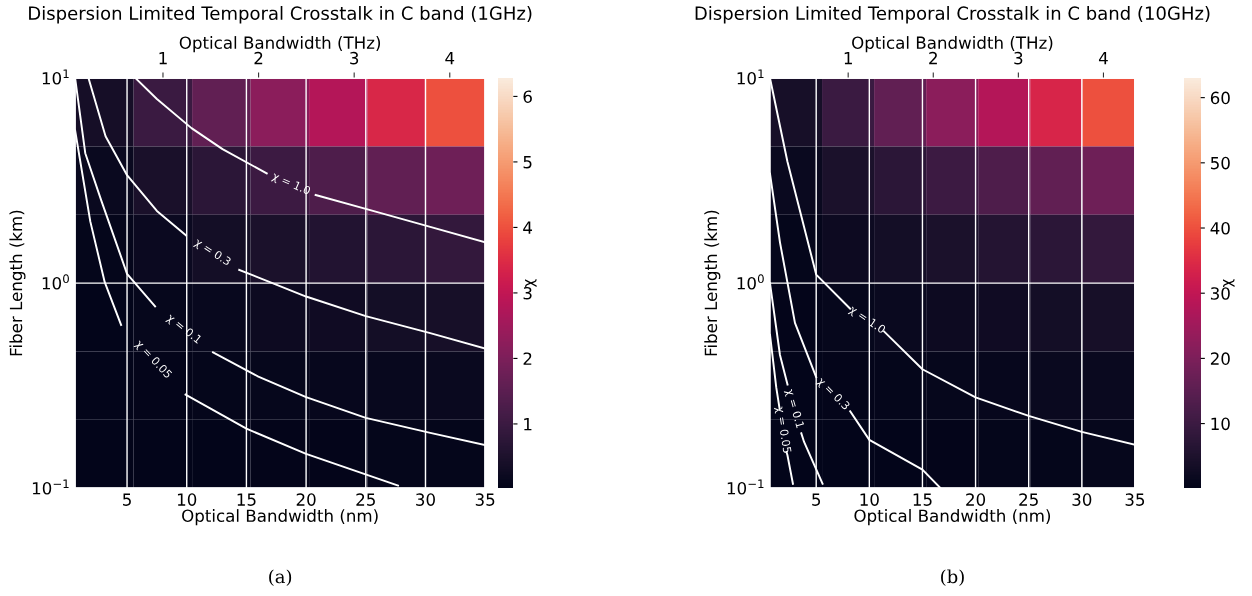 The width and height of the screenshot is (1252, 596). What do you see at coordinates (1220, 98) in the screenshot?
I see `color-bar-label: 60` at bounding box center [1220, 98].